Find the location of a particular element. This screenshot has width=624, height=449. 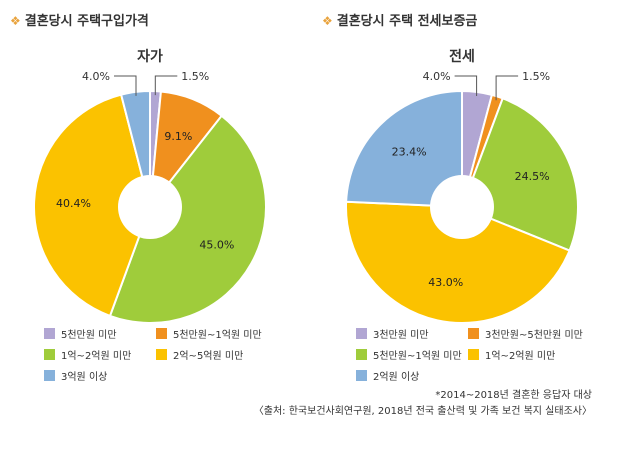

legend-item: 2억~5억원 미만 is located at coordinates (199, 354).